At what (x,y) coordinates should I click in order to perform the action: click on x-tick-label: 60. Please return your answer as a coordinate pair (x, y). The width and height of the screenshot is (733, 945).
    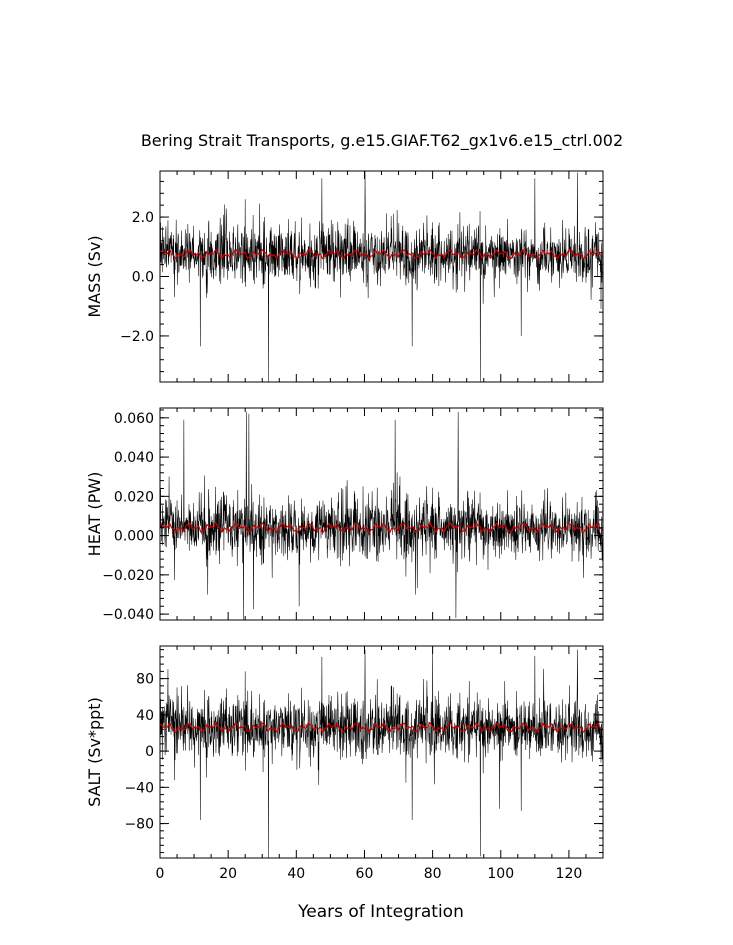
    Looking at the image, I should click on (365, 874).